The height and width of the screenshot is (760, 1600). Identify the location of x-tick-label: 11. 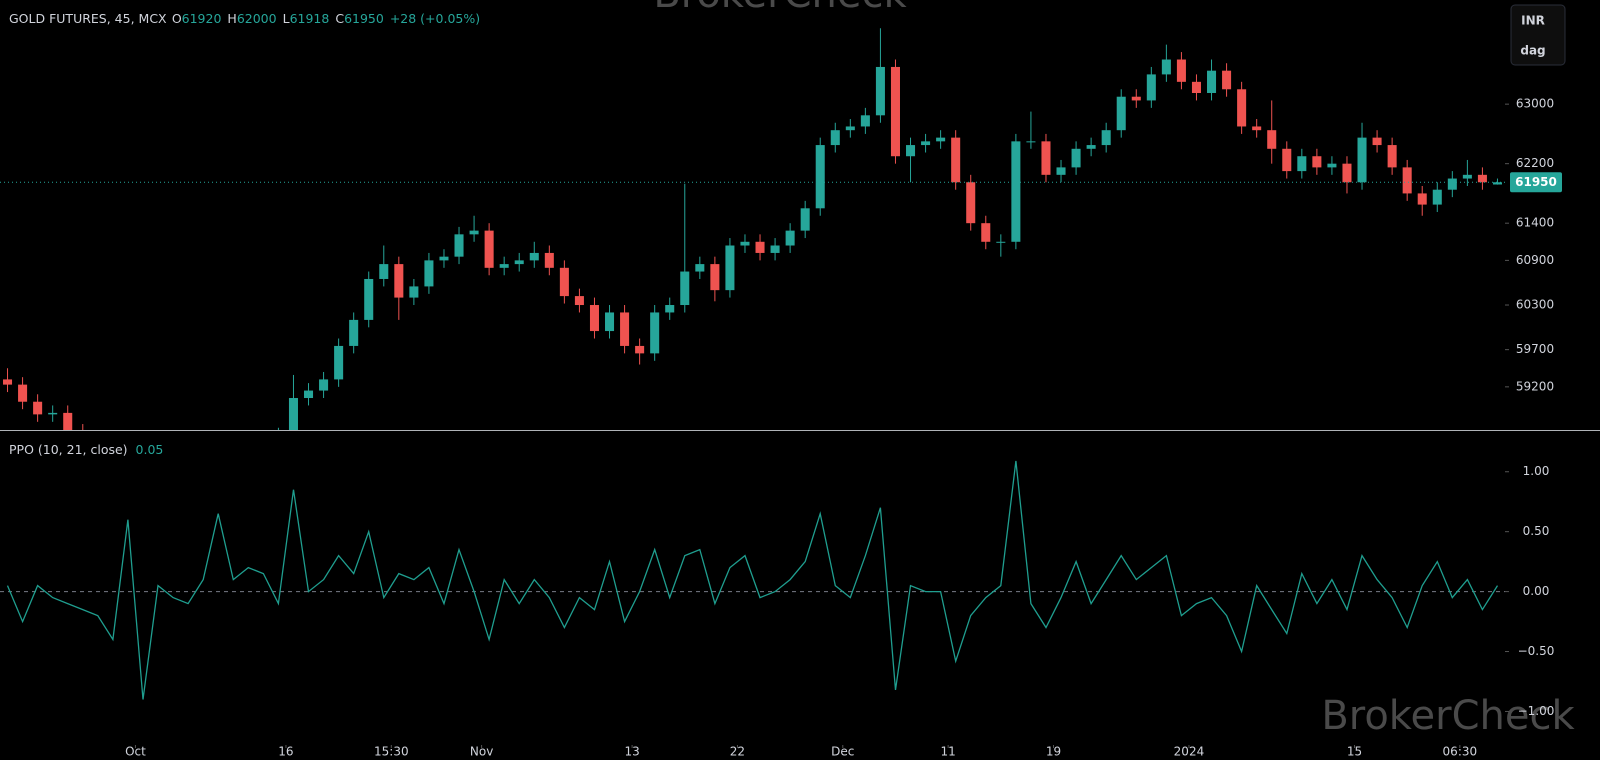
(948, 752).